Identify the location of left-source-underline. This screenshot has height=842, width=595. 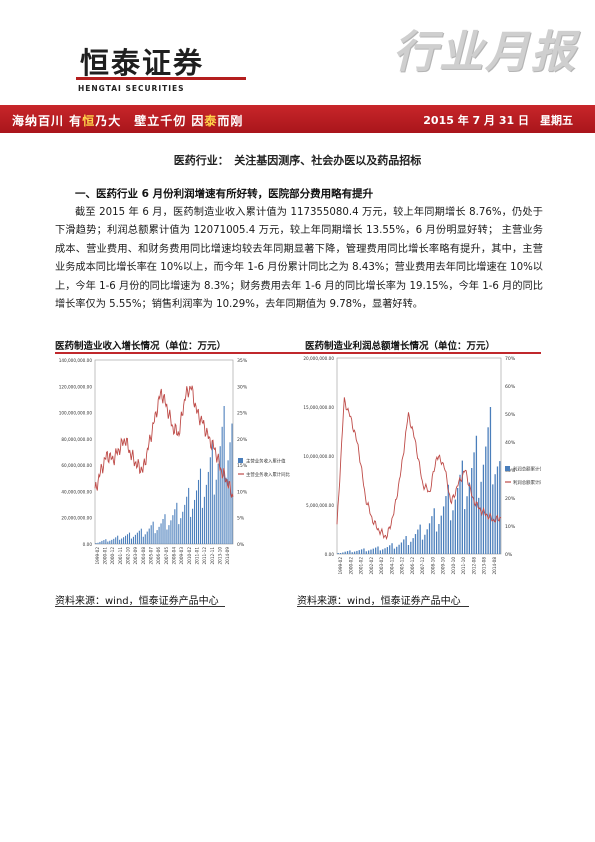
(140, 606).